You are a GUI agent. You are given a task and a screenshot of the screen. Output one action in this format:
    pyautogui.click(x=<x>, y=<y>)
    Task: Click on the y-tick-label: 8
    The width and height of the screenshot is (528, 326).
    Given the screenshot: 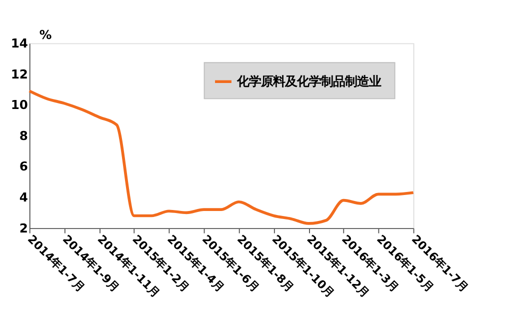 What is the action you would take?
    pyautogui.click(x=23, y=135)
    